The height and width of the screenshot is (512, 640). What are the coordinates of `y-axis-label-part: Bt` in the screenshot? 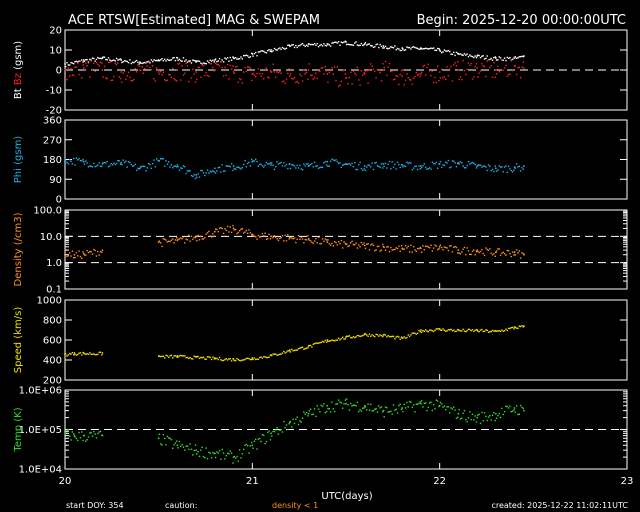 It's located at (18, 93).